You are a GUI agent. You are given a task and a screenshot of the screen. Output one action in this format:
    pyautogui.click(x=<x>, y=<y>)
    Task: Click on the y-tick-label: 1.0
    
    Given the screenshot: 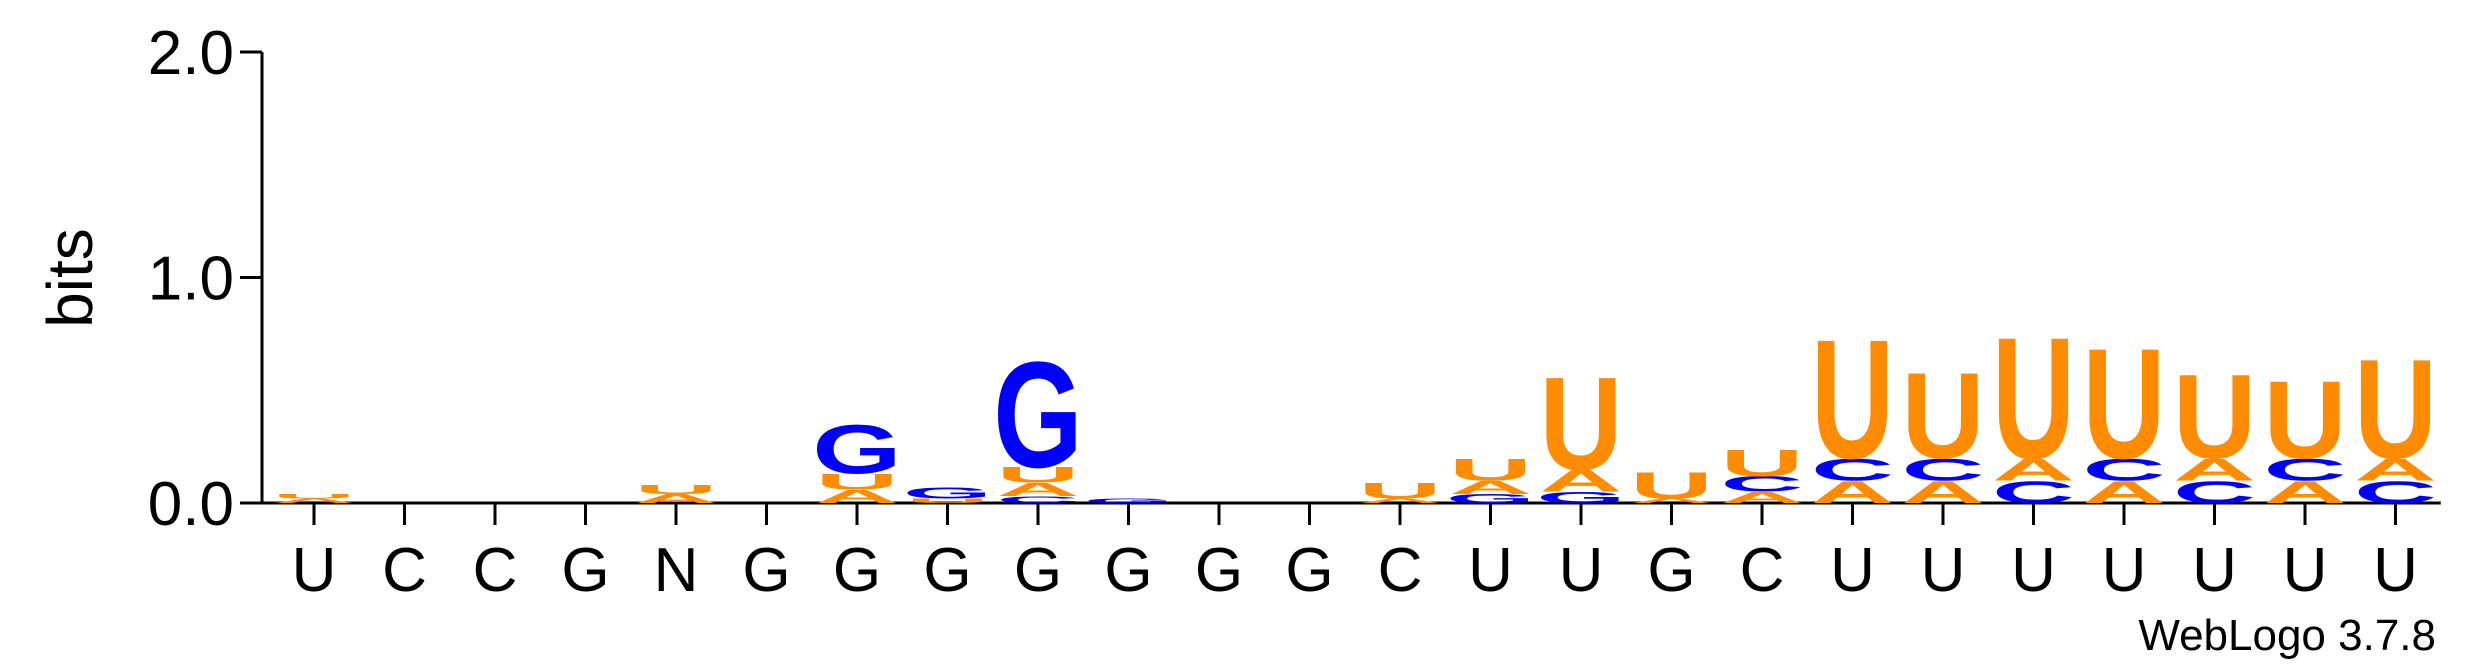 What is the action you would take?
    pyautogui.click(x=191, y=279)
    